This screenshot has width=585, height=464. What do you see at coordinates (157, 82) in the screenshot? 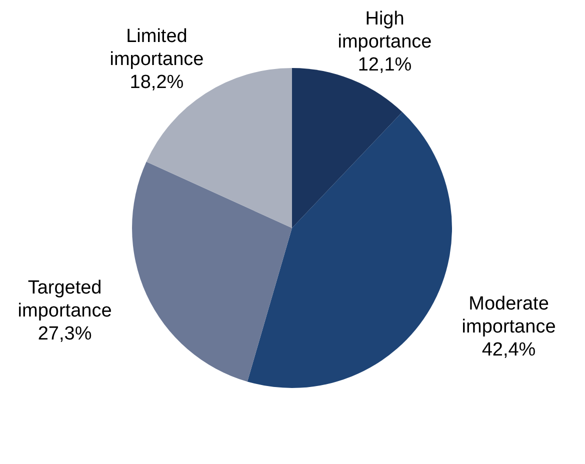
I see `data-label: 18,2%` at bounding box center [157, 82].